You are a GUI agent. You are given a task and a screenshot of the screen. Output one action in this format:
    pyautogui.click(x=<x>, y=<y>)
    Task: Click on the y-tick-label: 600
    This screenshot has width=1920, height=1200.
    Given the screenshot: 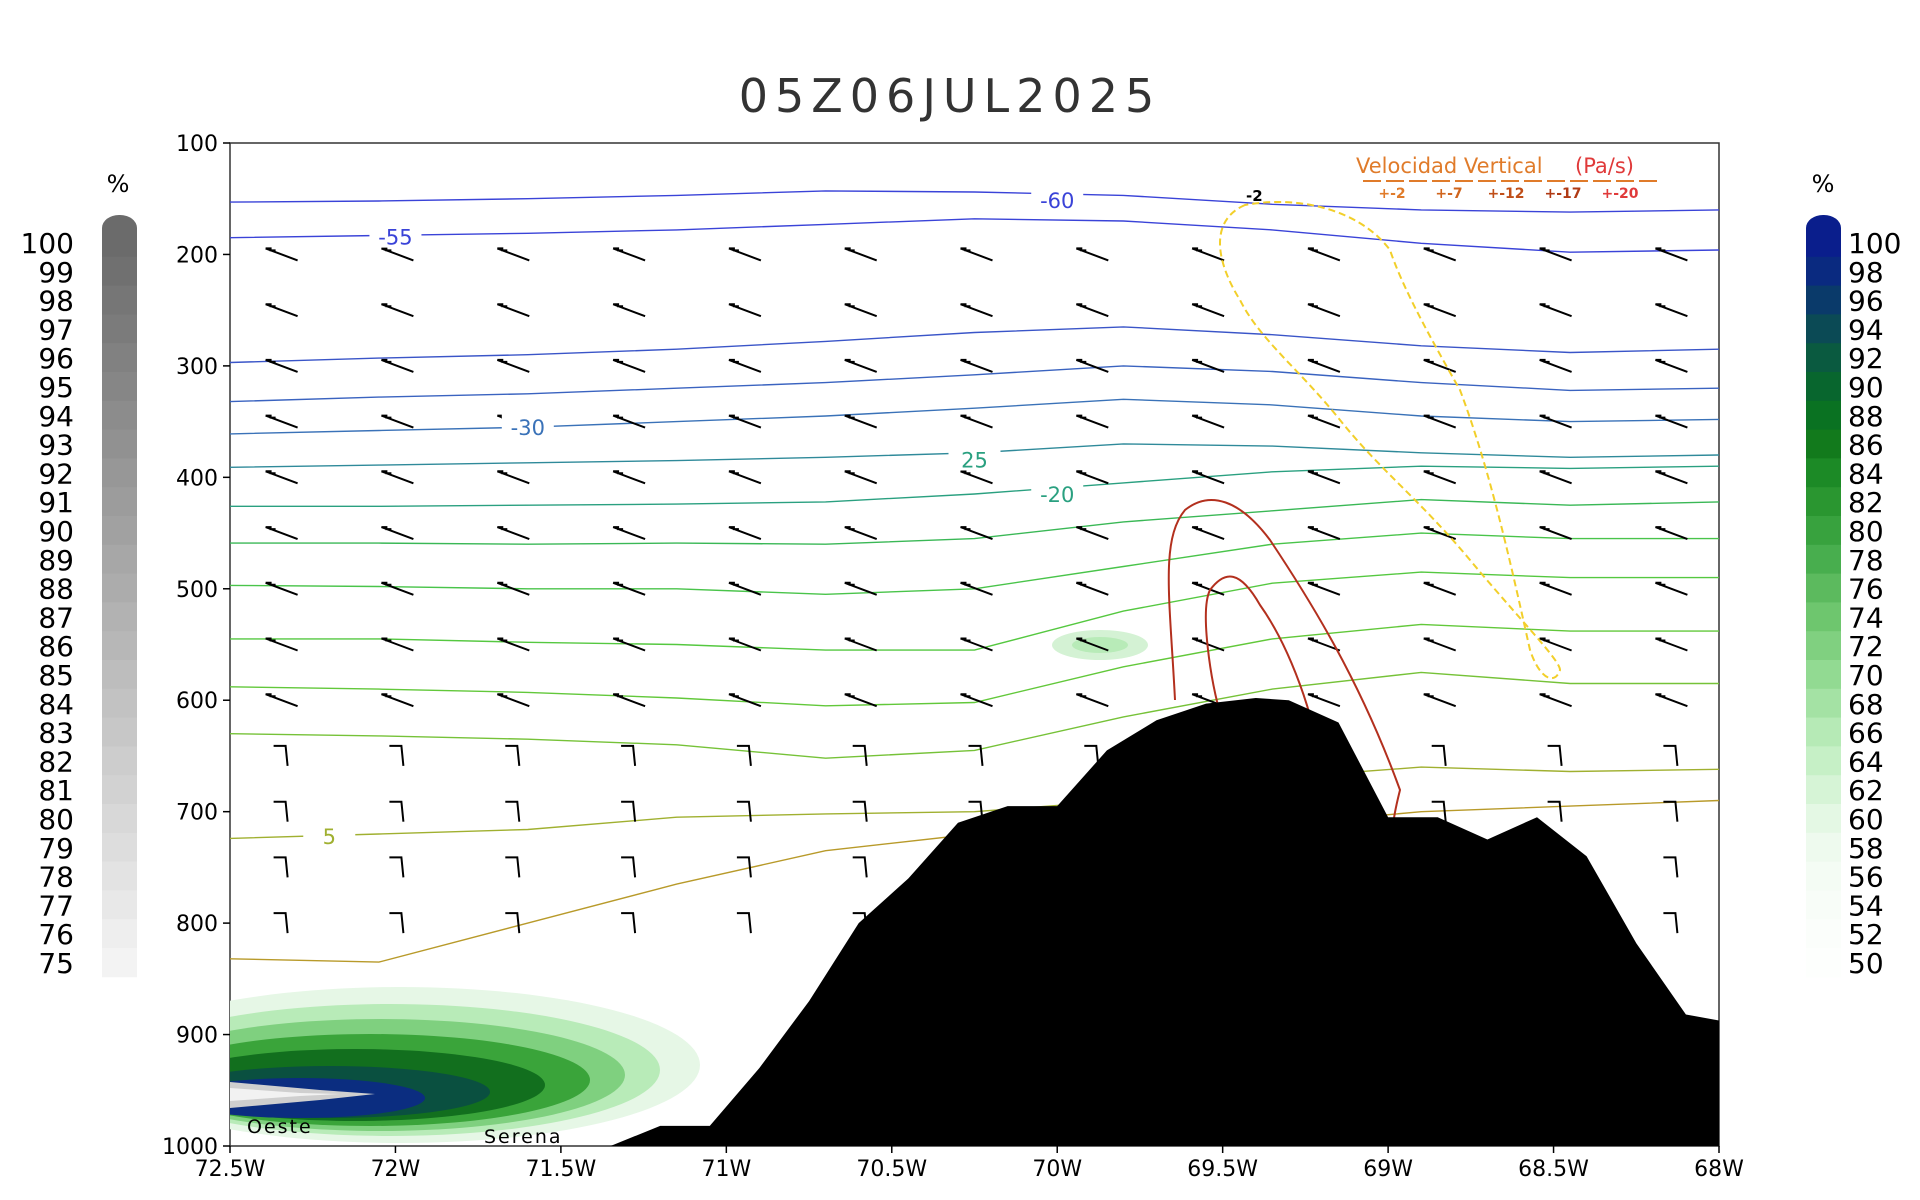 What is the action you would take?
    pyautogui.click(x=197, y=701)
    